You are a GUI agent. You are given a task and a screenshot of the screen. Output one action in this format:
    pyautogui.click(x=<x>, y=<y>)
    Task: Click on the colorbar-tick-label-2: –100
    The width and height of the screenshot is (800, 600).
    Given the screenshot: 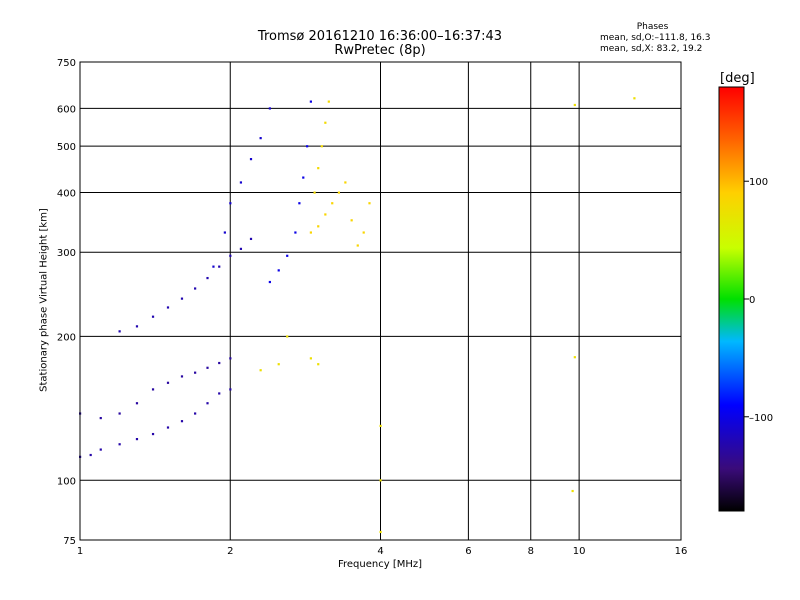 What is the action you would take?
    pyautogui.click(x=761, y=418)
    